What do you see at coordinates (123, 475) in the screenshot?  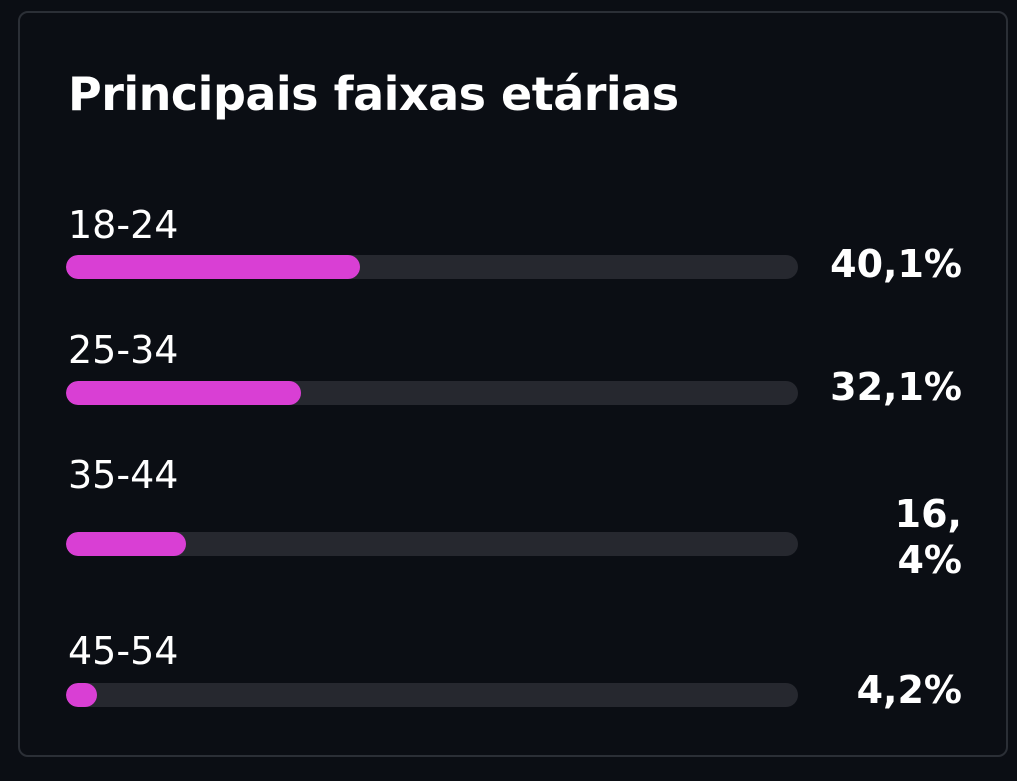 I see `age-range-label: 35-44` at bounding box center [123, 475].